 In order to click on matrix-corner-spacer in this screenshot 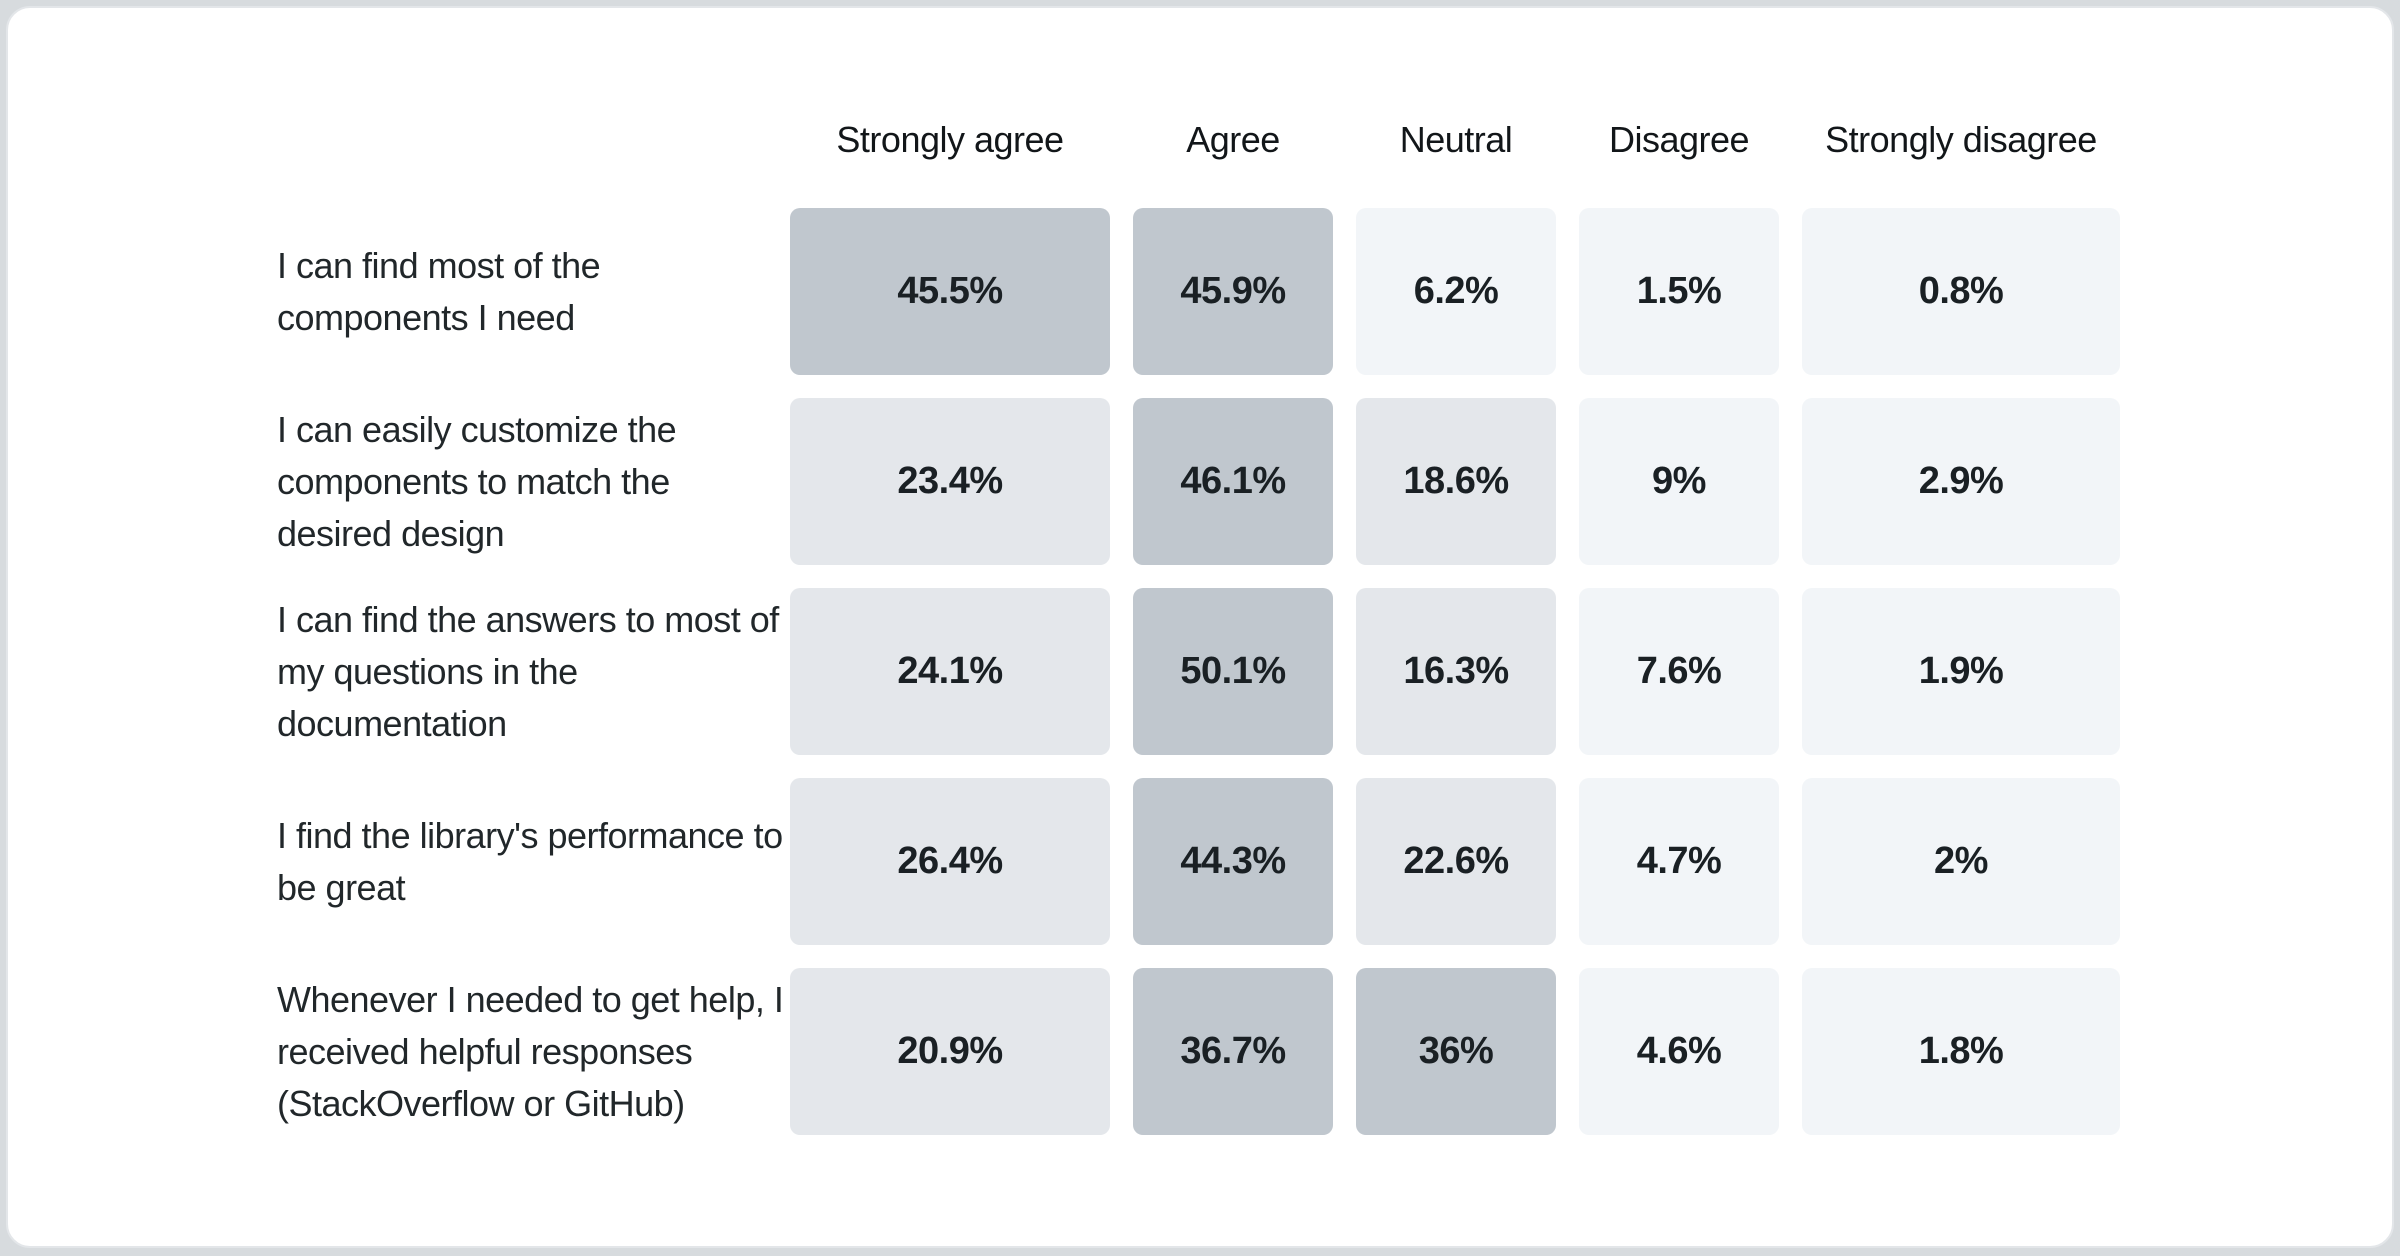, I will do `click(522, 140)`.